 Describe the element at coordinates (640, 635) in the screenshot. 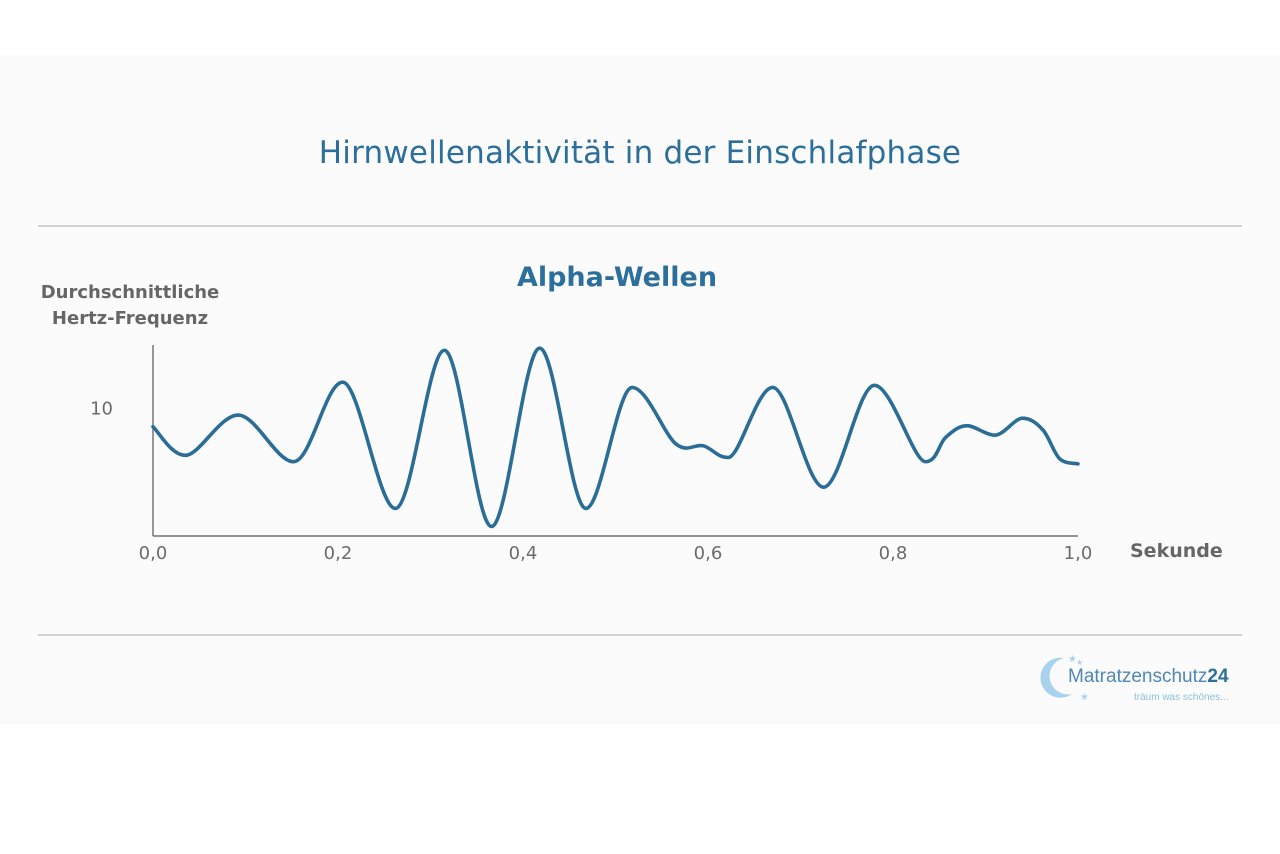

I see `bottom-divider` at that location.